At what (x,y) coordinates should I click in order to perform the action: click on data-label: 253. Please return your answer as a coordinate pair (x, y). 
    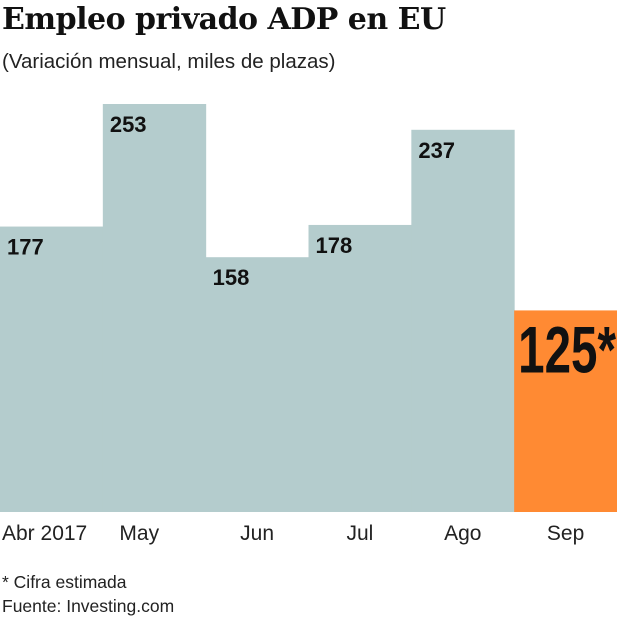
    Looking at the image, I should click on (128, 124).